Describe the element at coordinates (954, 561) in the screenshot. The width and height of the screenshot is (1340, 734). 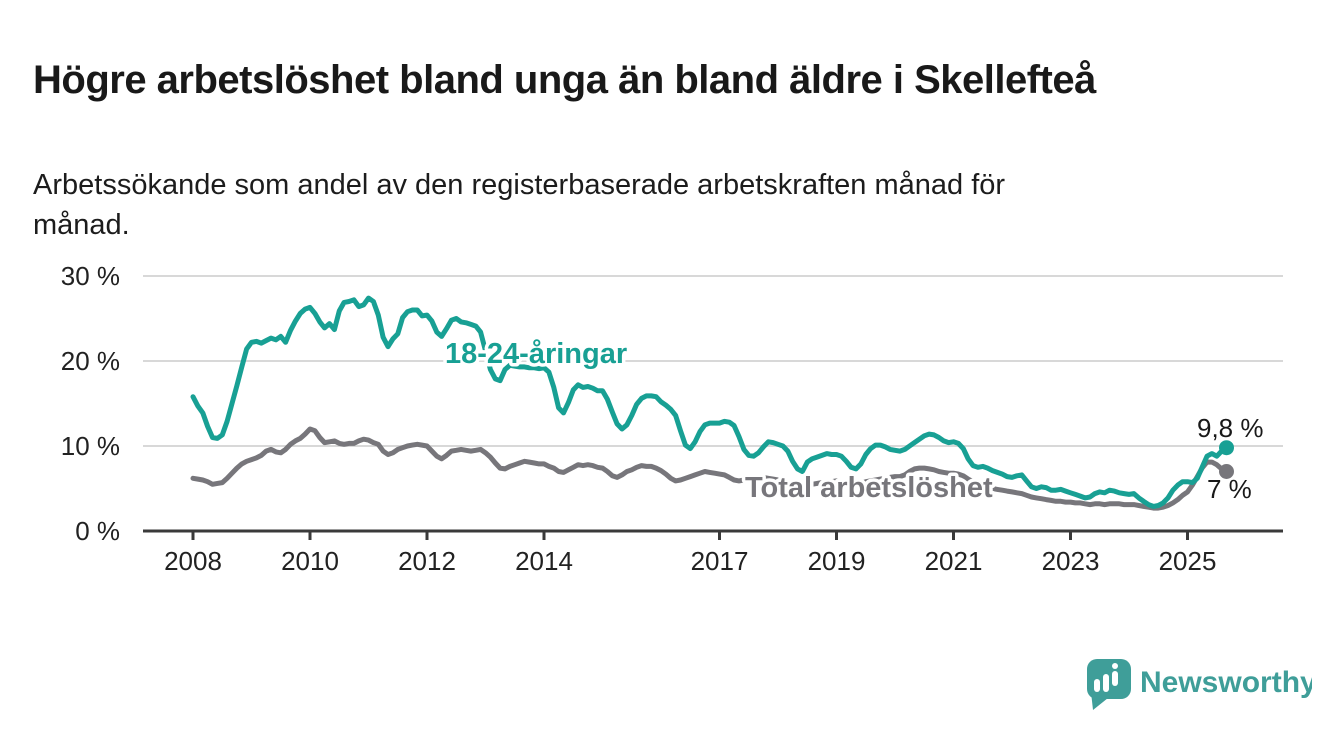
I see `x-tick-label: 2021` at that location.